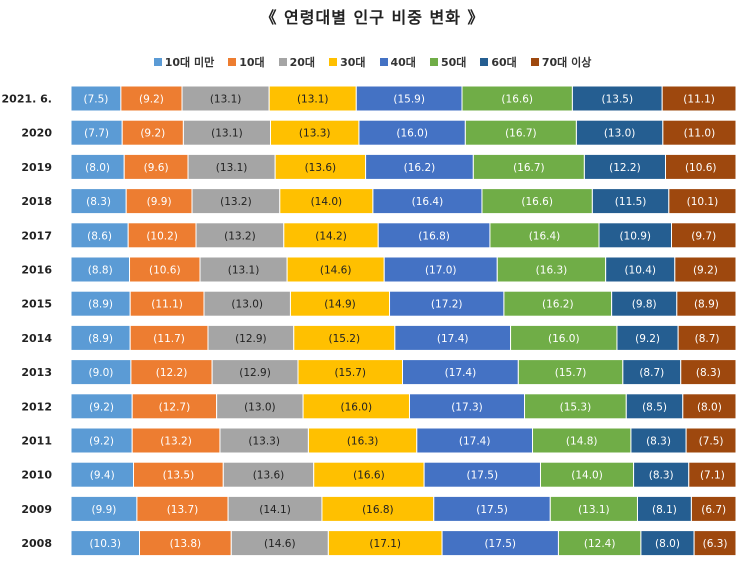 The width and height of the screenshot is (745, 564). I want to click on data-label: (13.5), so click(618, 100).